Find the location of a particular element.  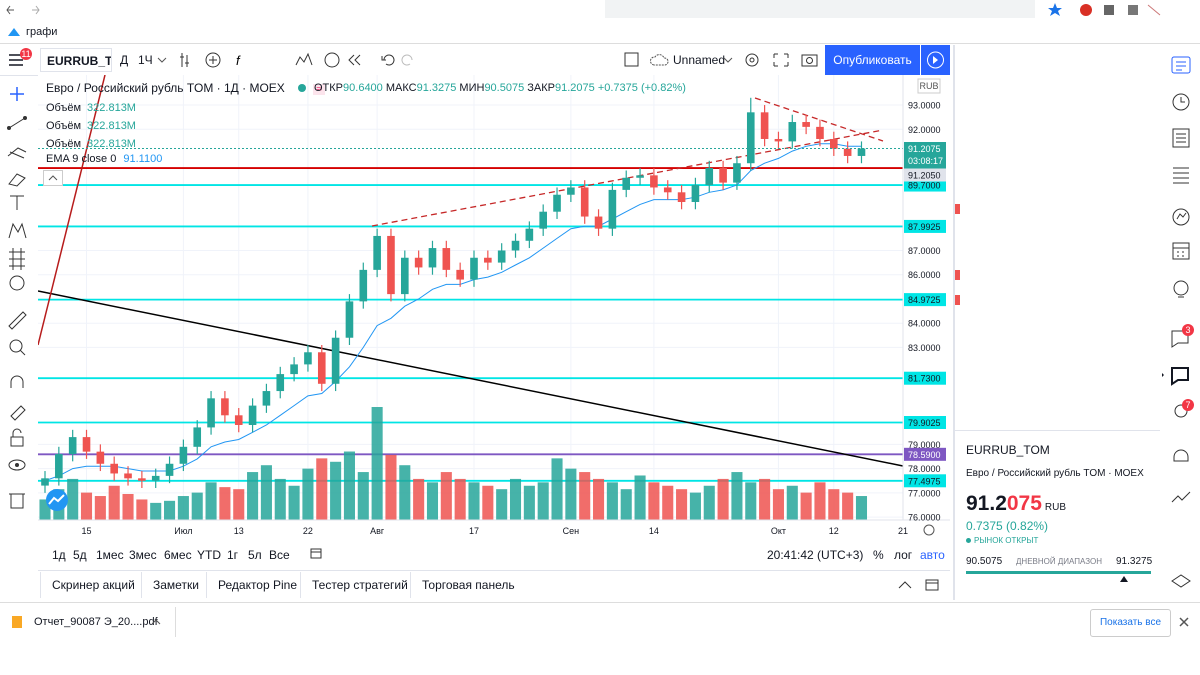

range-button: 6мес is located at coordinates (178, 555).